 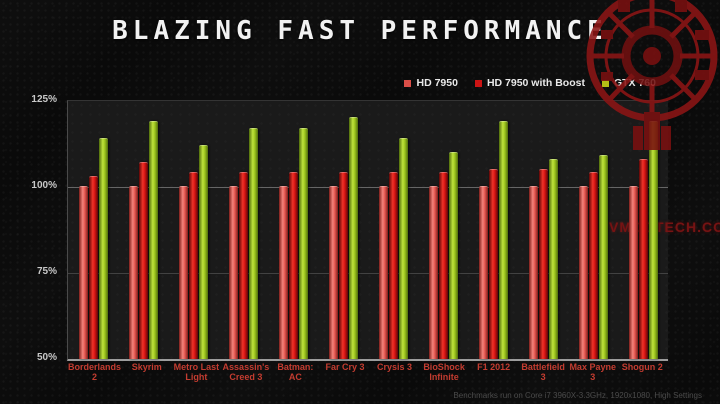 I want to click on legend-item: HD 7950, so click(x=431, y=83).